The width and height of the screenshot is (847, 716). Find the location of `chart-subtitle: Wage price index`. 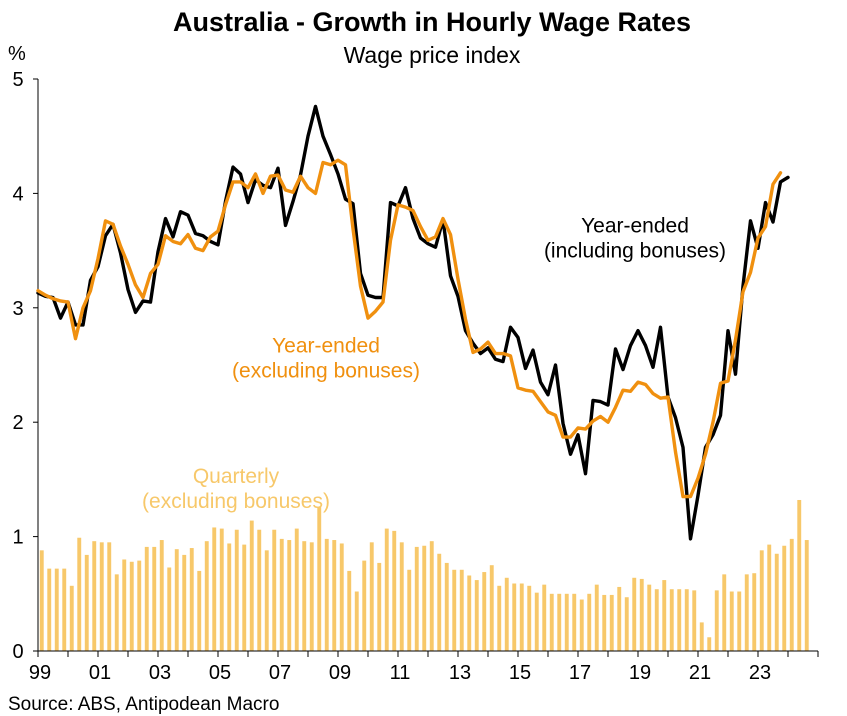

chart-subtitle: Wage price index is located at coordinates (432, 55).